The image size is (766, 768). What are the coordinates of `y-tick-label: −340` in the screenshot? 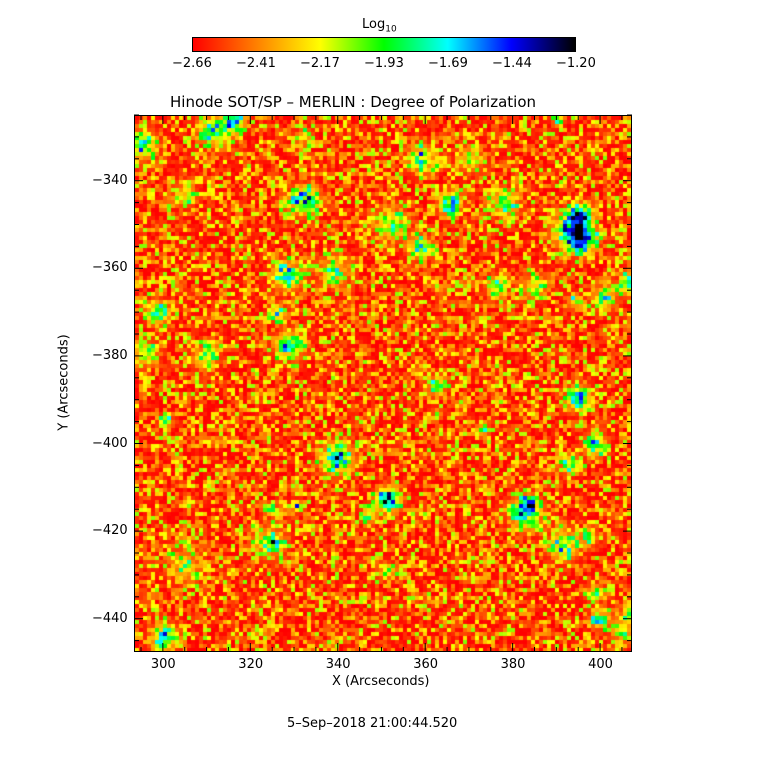 It's located at (110, 180).